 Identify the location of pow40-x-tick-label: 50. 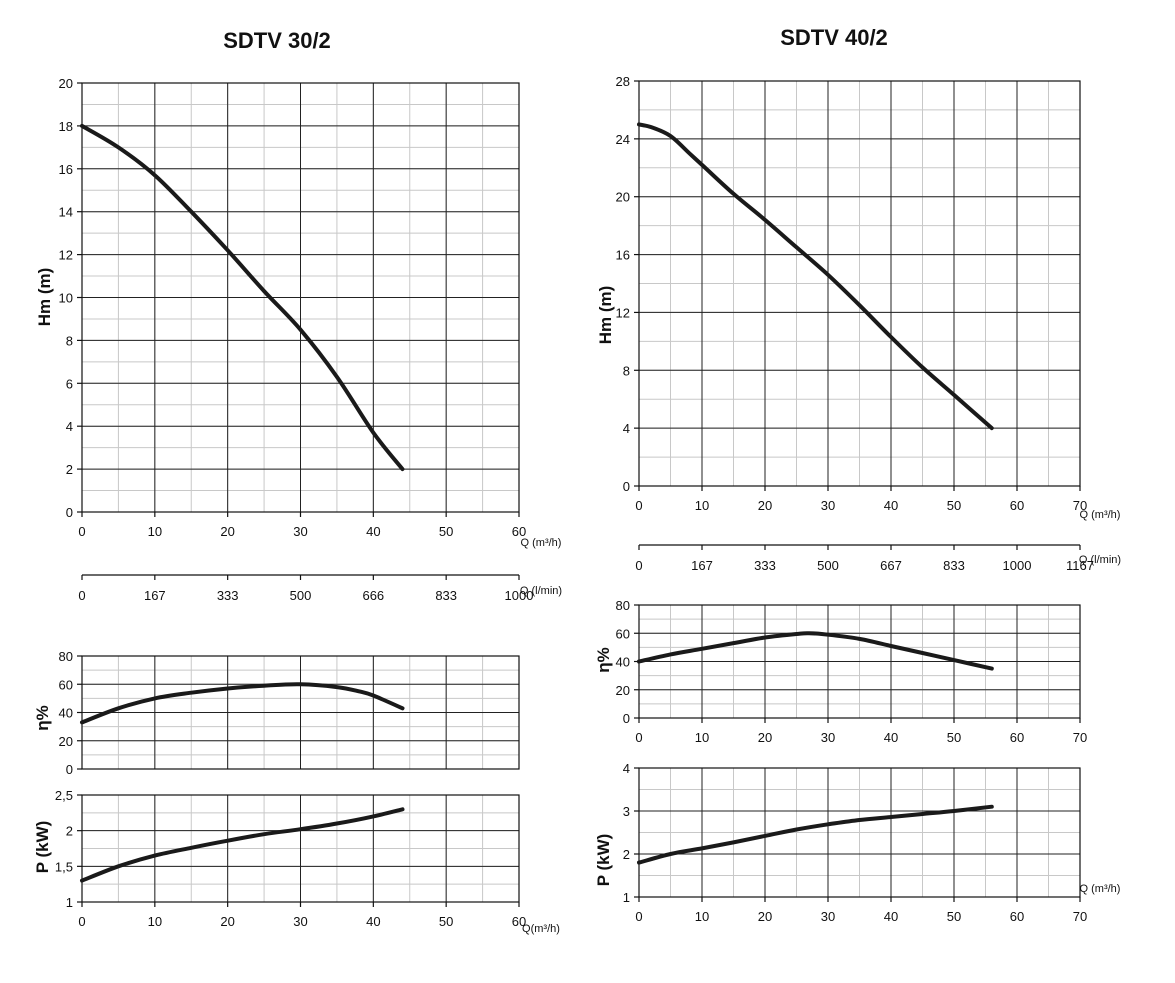
(954, 916).